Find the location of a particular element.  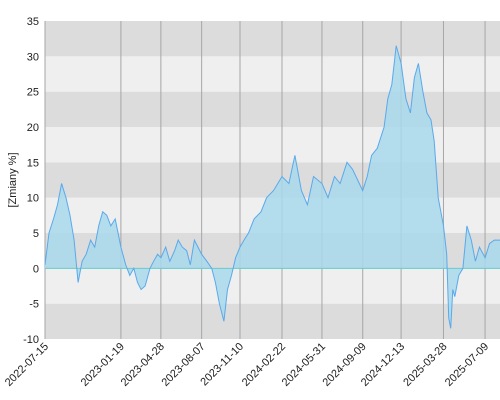

y-tick-label: 25 is located at coordinates (33, 93).